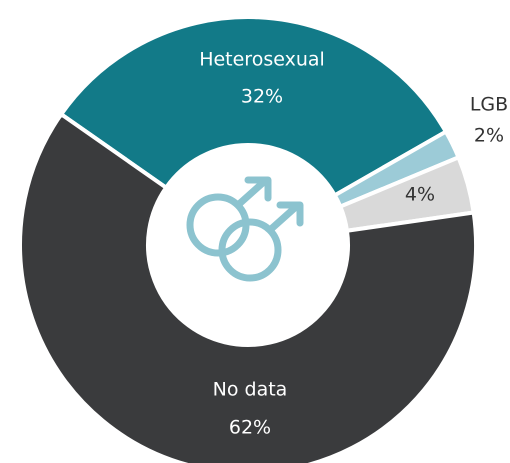 This screenshot has width=510, height=463. I want to click on center-icon, so click(245, 229).